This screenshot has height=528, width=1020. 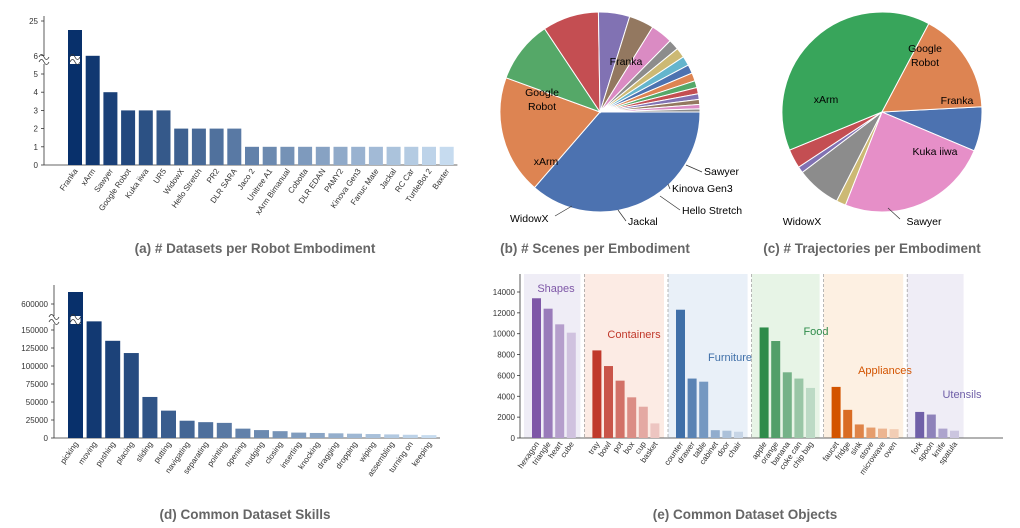 I want to click on y-tick-e: 0, so click(x=513, y=438).